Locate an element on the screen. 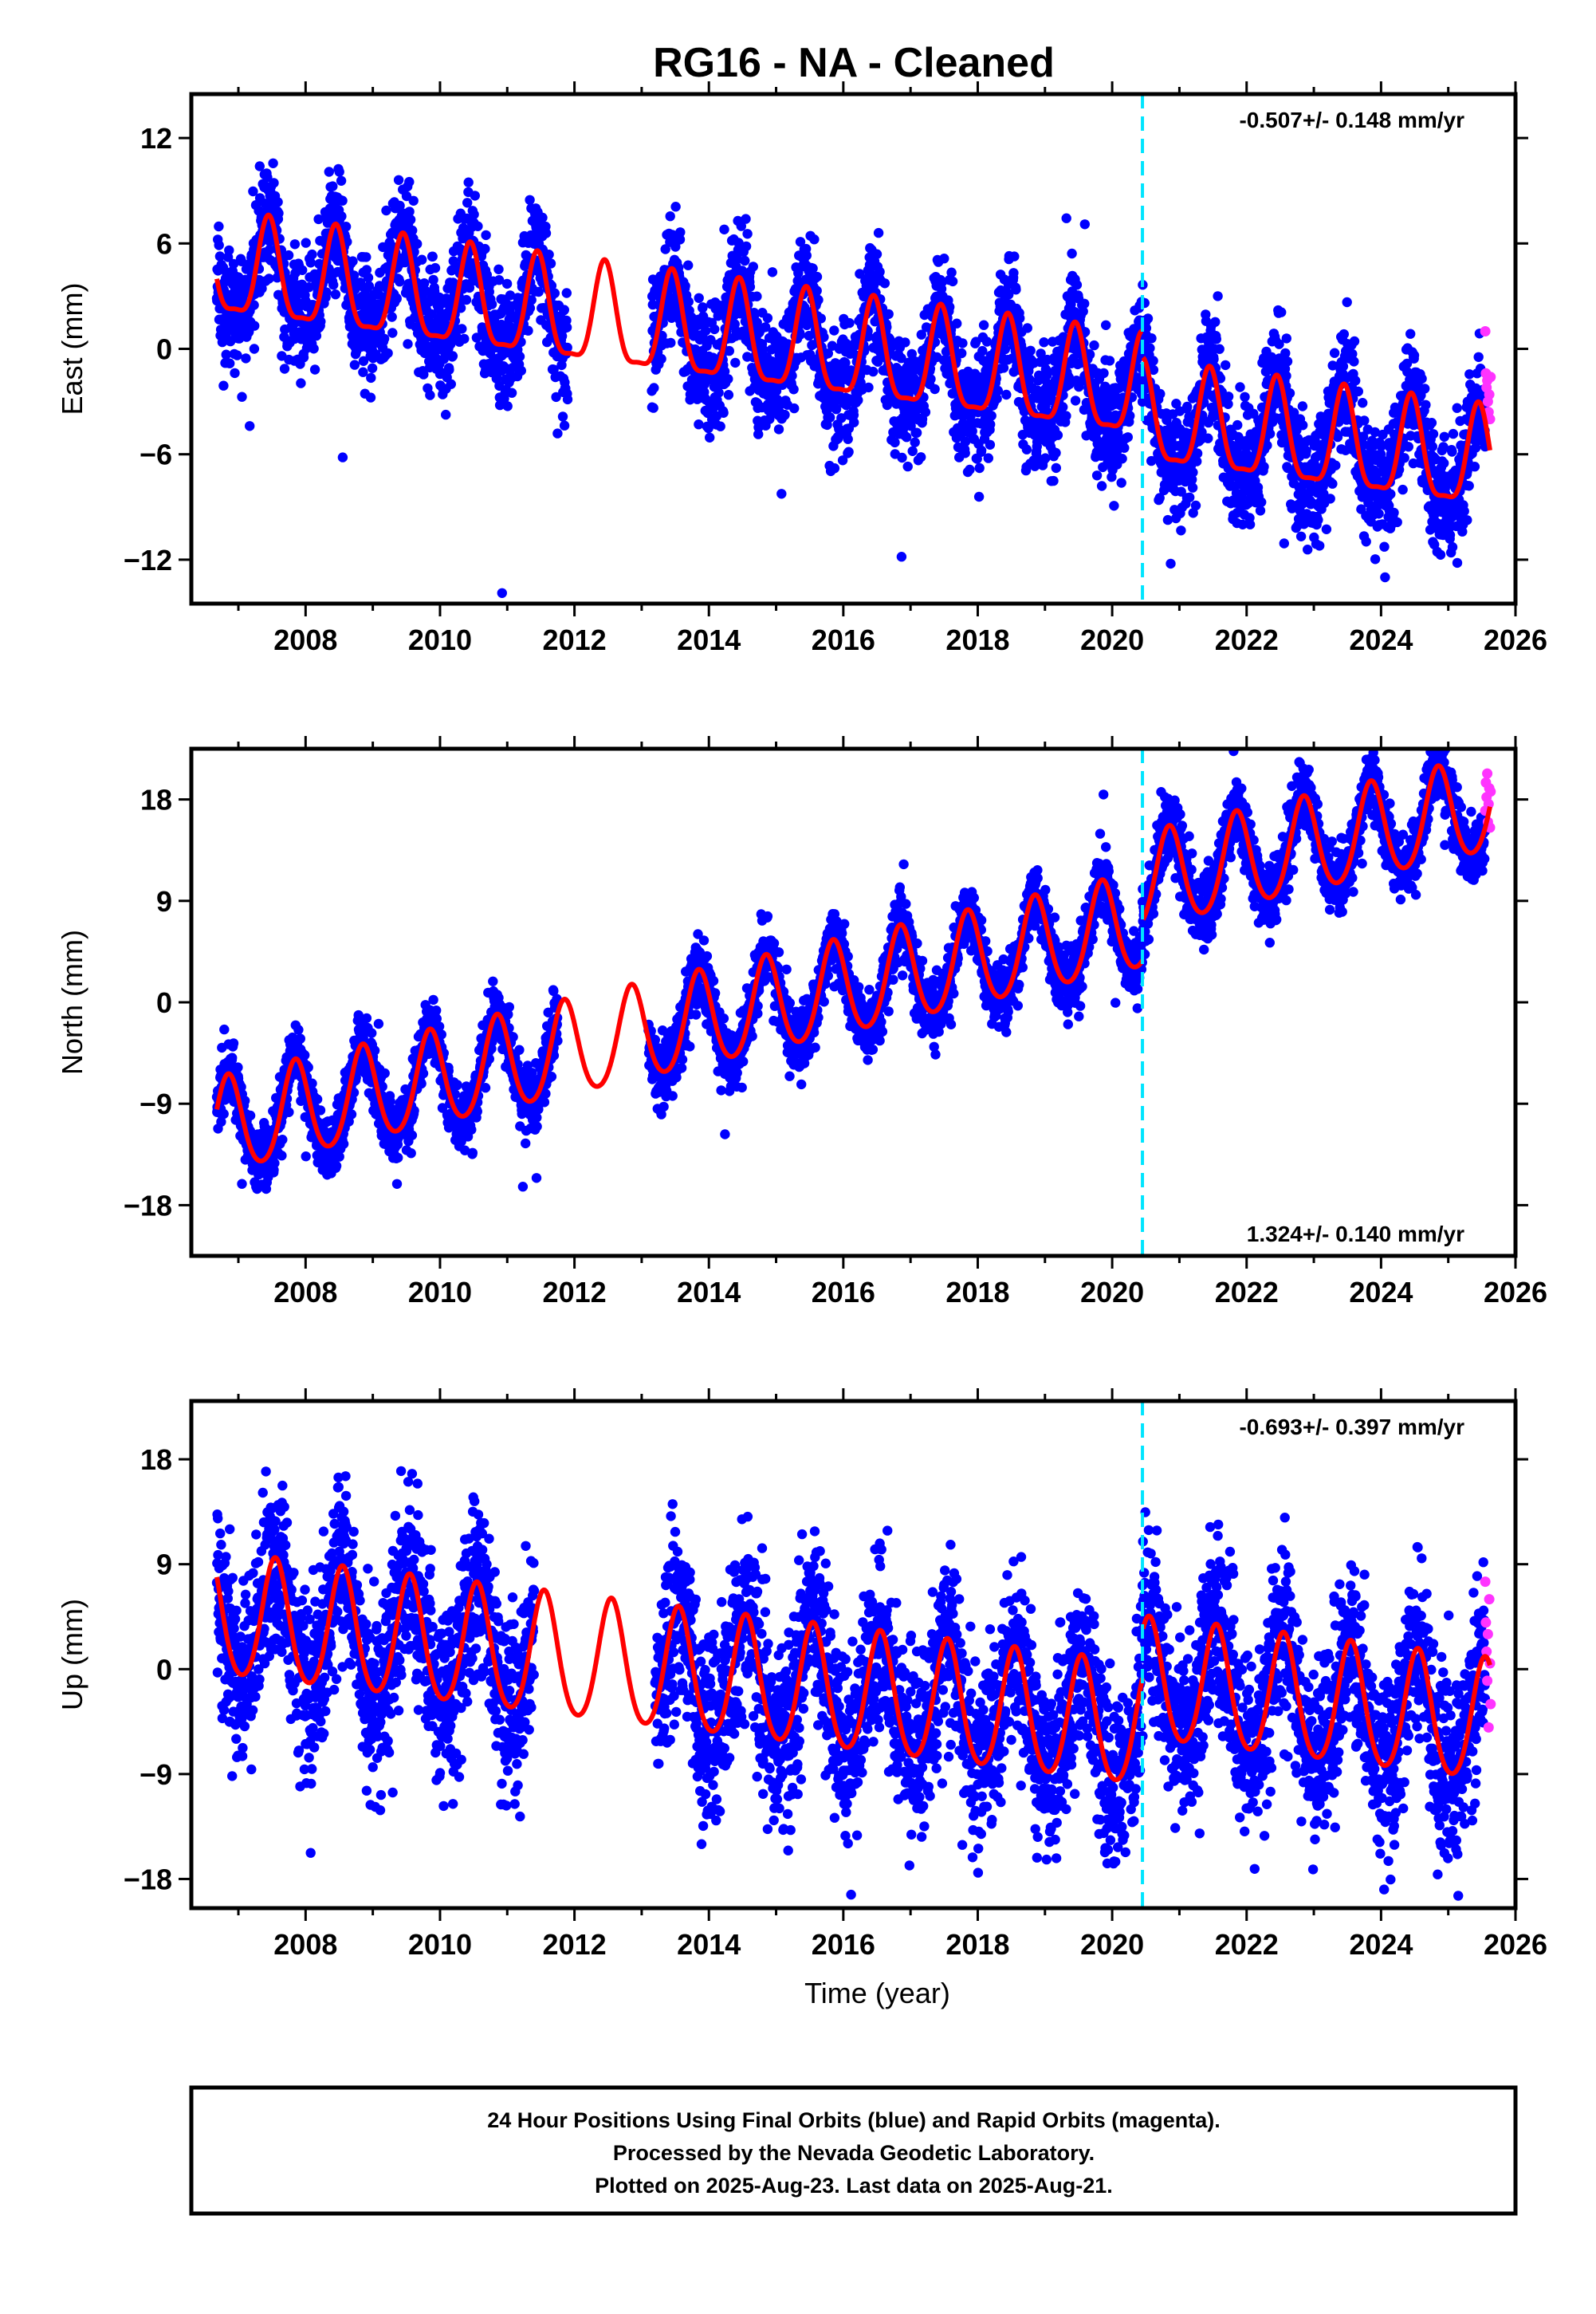 This screenshot has height=2314, width=1596. x-tick-label: 2026 is located at coordinates (1515, 640).